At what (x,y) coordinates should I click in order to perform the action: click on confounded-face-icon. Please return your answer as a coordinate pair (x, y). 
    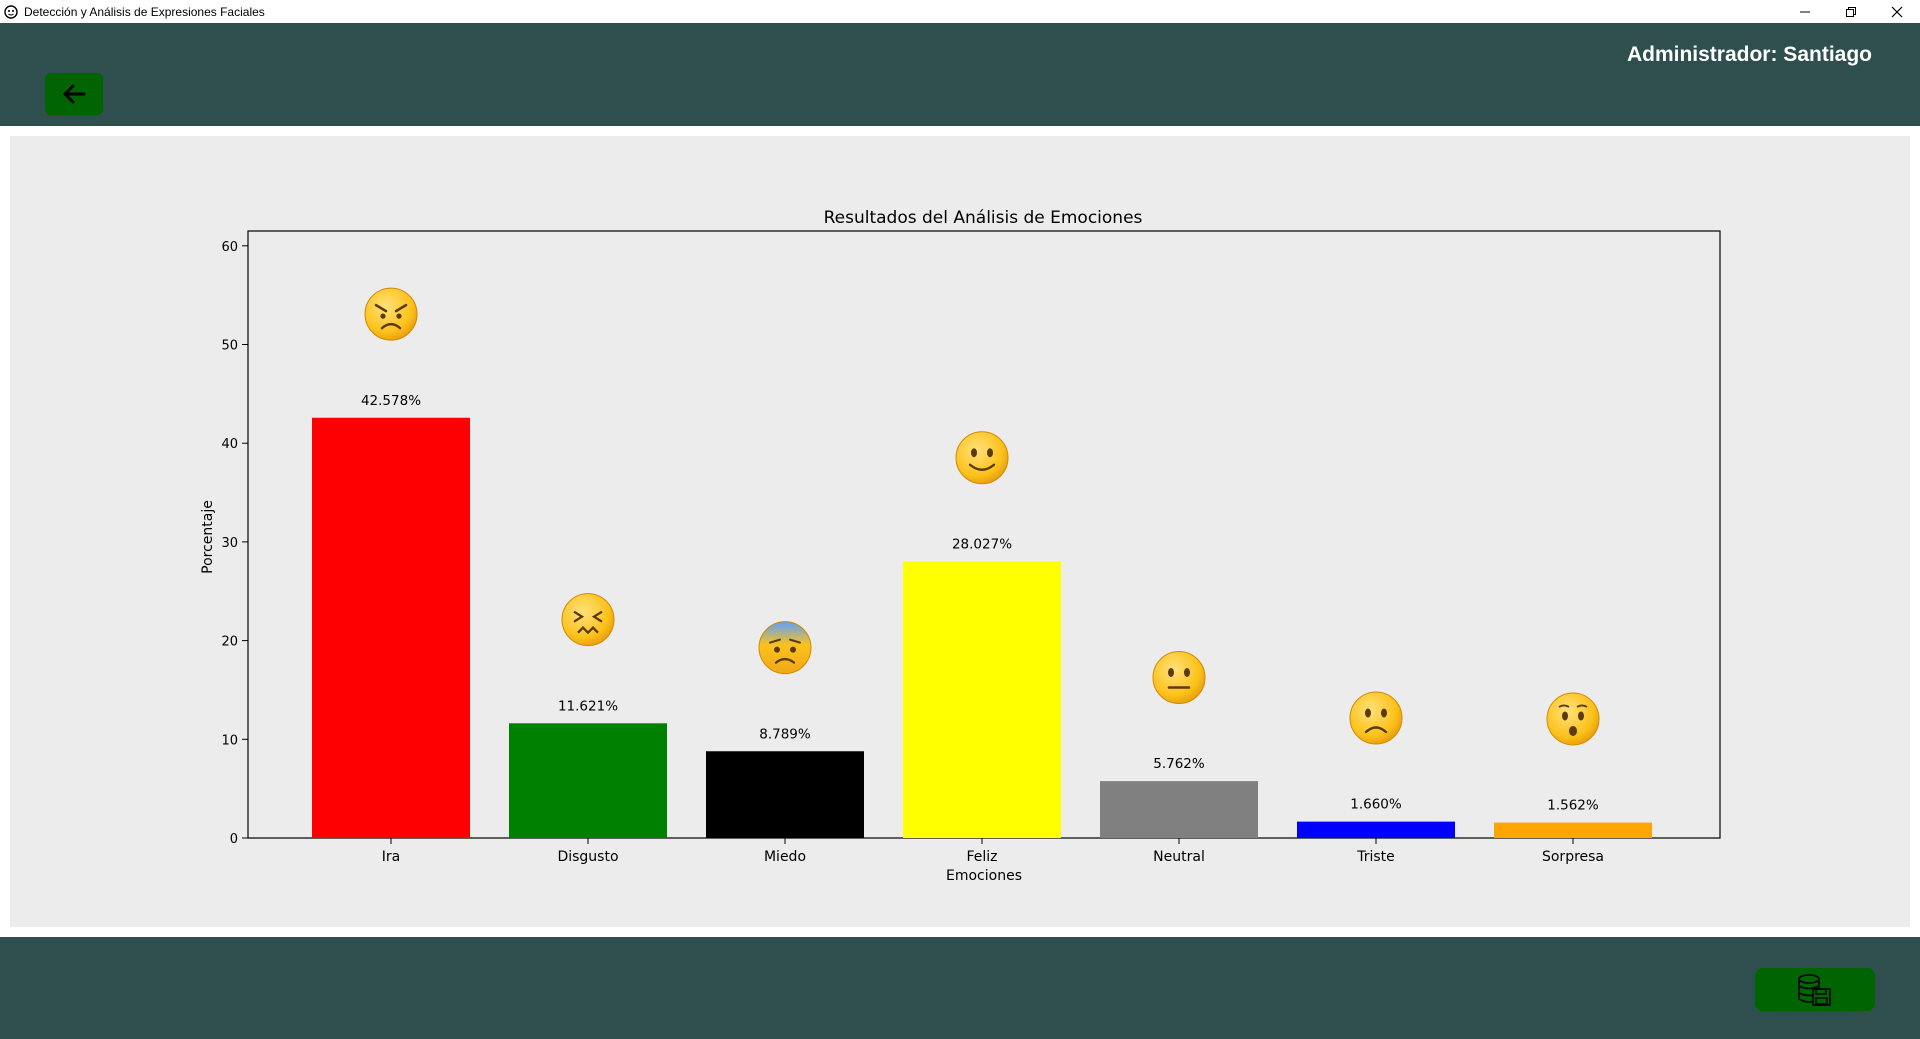
    Looking at the image, I should click on (588, 620).